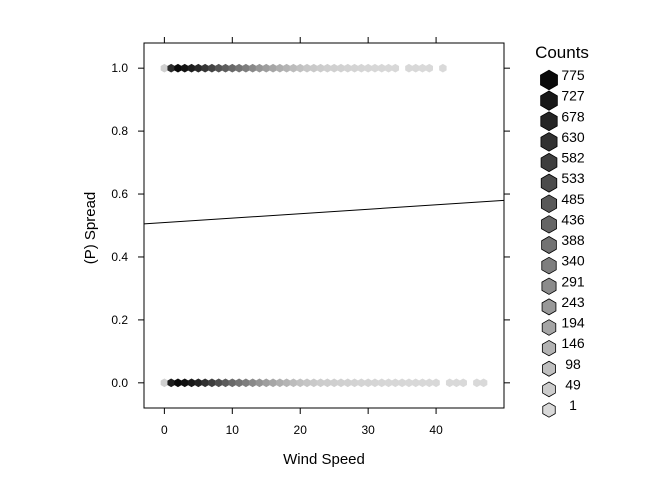 The height and width of the screenshot is (480, 672). I want to click on fit-line, so click(324, 212).